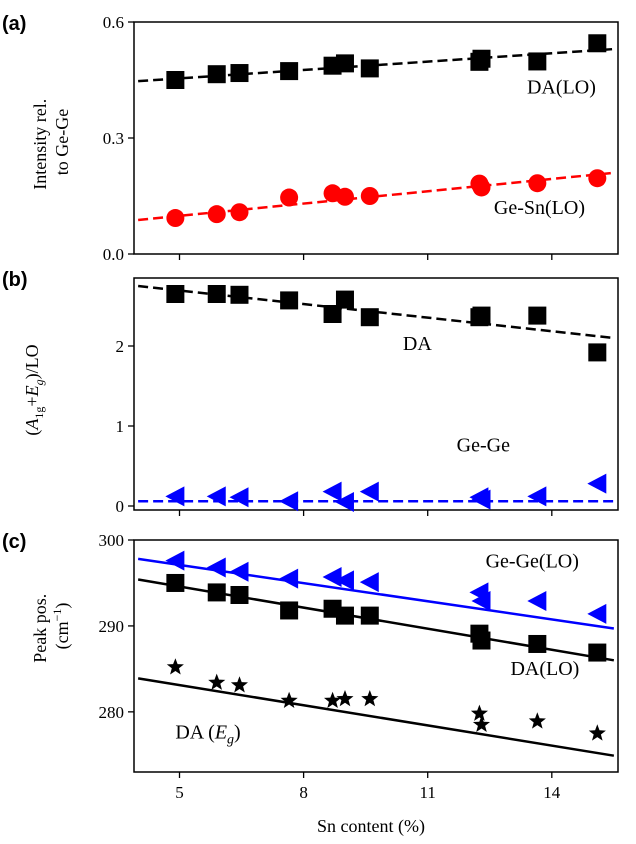 This screenshot has width=636, height=844. I want to click on panel-a-ylabel: Intensity rel. to Ge-Ge, so click(51, 141).